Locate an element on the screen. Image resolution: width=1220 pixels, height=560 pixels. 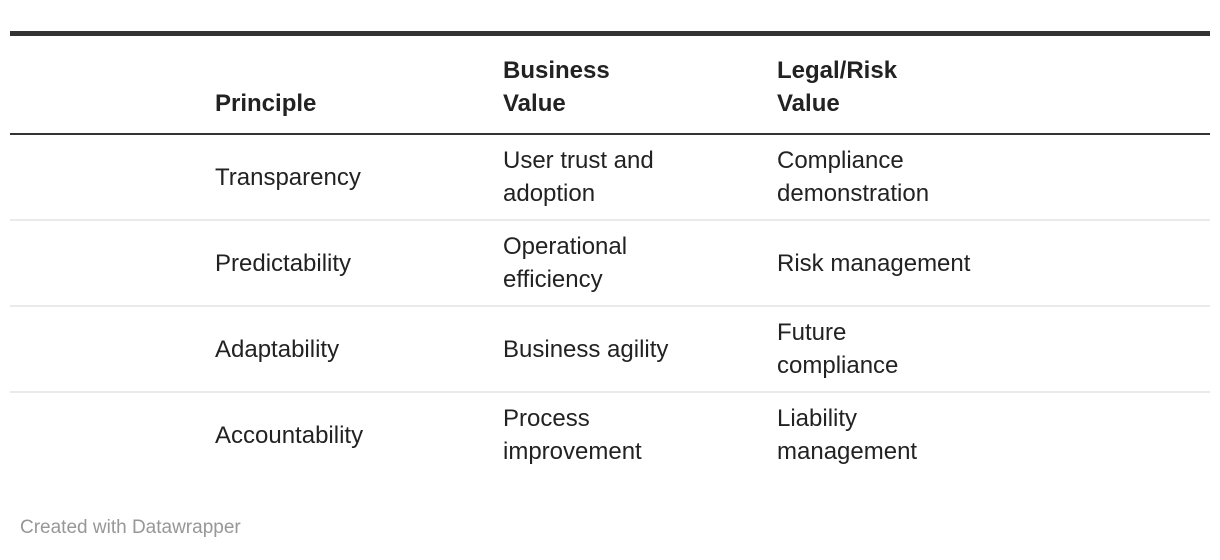
table-cell-principle: Predictability is located at coordinates (359, 263).